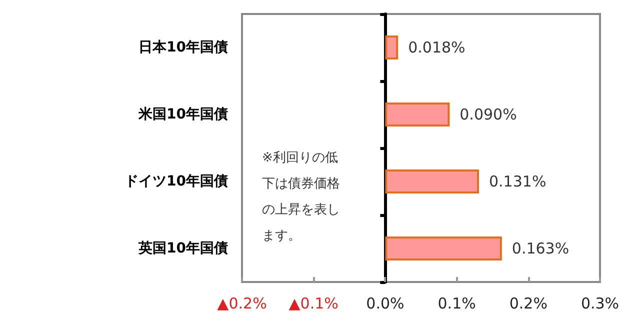  Describe the element at coordinates (301, 197) in the screenshot. I see `annotation: ※利回りの低下は債券価格の上昇を表します。` at that location.